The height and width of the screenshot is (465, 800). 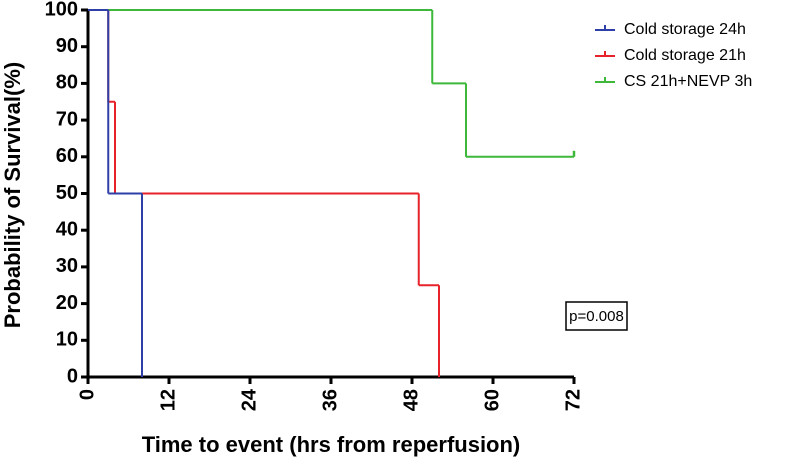 I want to click on legend-label: CS 21h+NEVP 3h, so click(x=688, y=81).